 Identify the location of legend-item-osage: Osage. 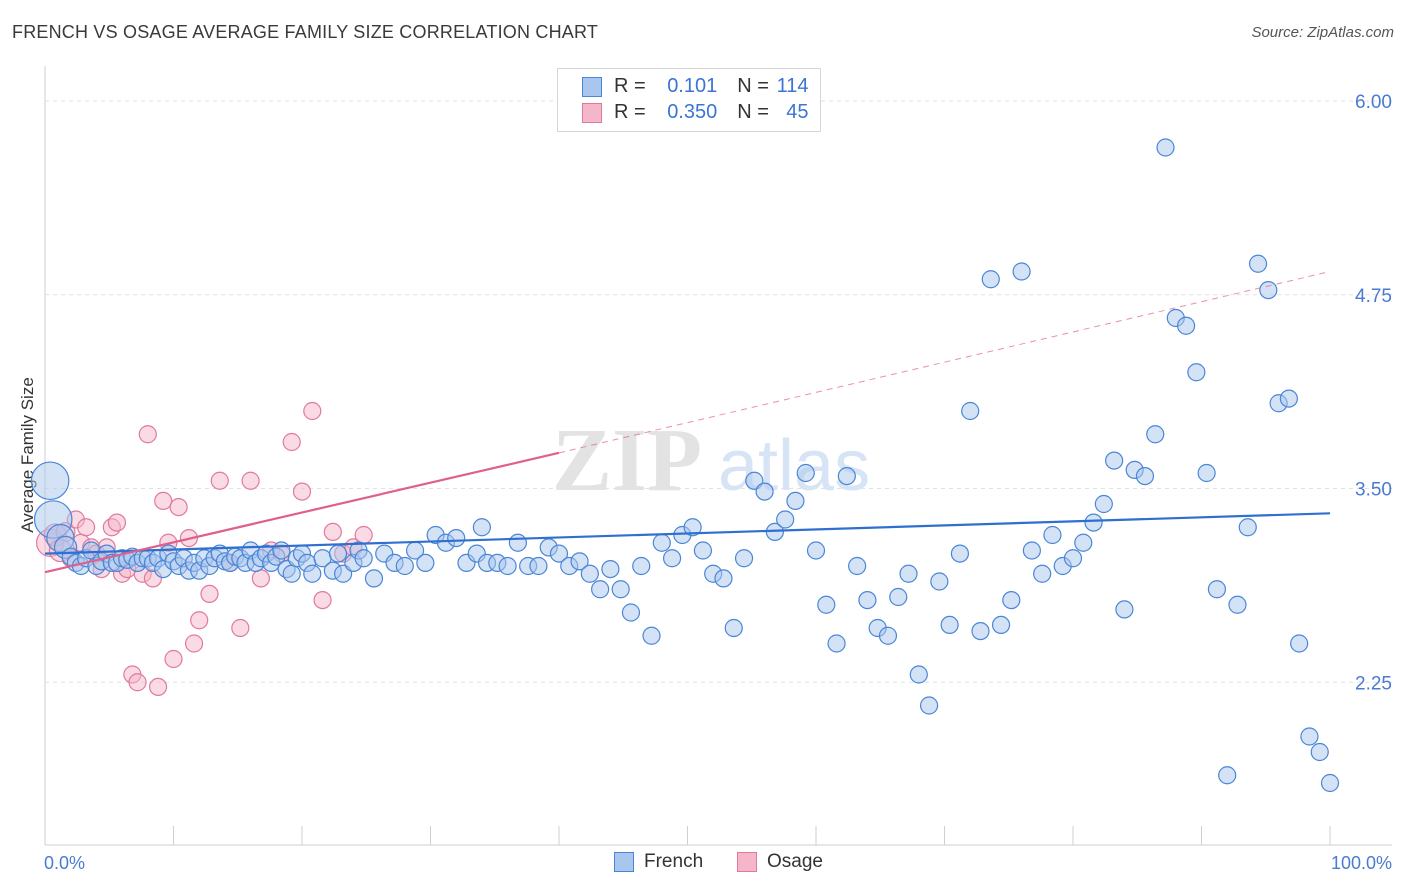
(780, 862).